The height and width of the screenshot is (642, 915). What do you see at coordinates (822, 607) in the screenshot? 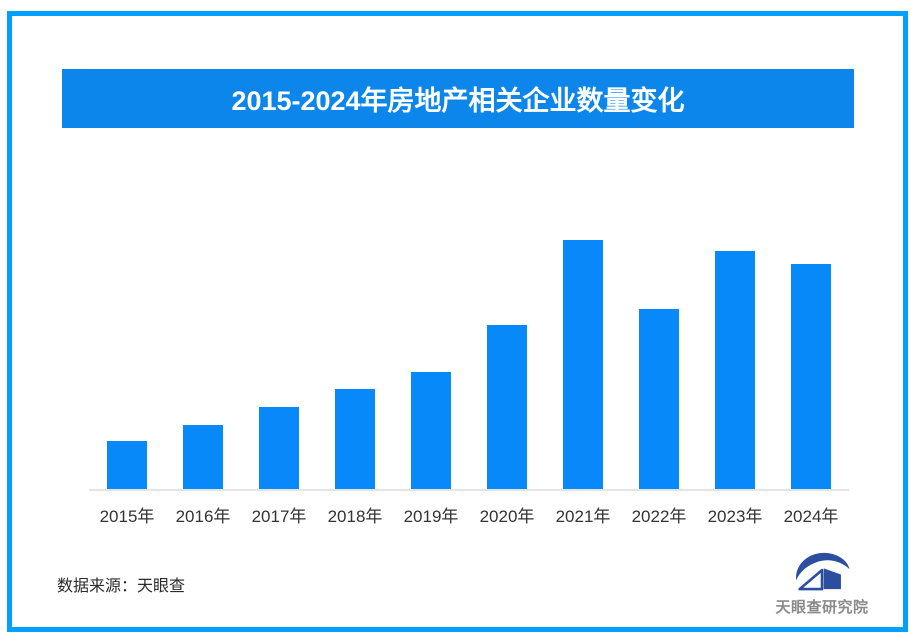
I see `logo-text: 天眼查研究院` at bounding box center [822, 607].